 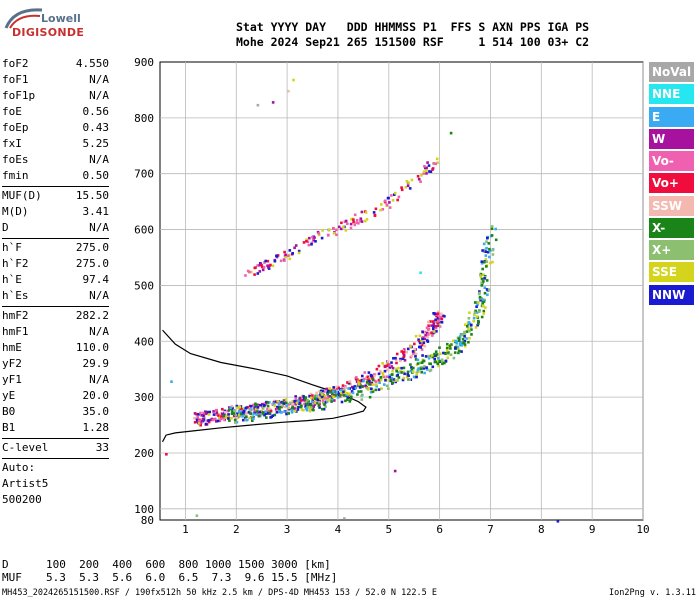 What do you see at coordinates (48, 32) in the screenshot?
I see `logo-line2: DIGISONDE` at bounding box center [48, 32].